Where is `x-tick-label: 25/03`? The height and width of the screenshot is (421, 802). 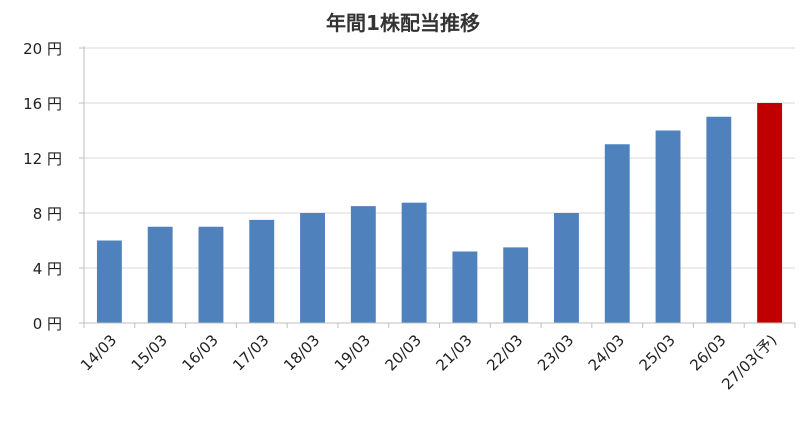 x-tick-label: 25/03 is located at coordinates (657, 352).